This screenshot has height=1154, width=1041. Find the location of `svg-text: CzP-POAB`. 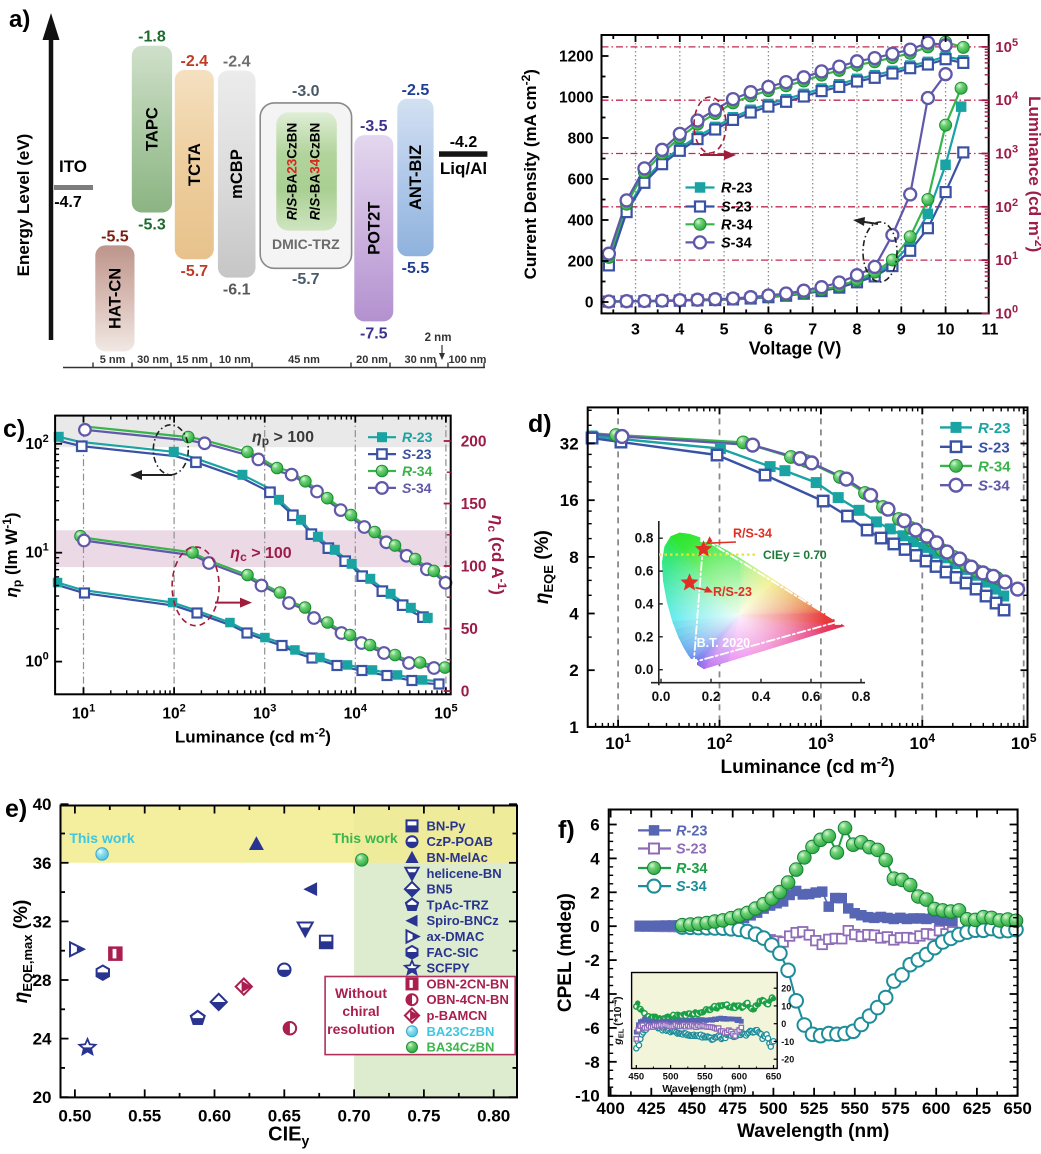

svg-text: CzP-POAB is located at coordinates (460, 841).